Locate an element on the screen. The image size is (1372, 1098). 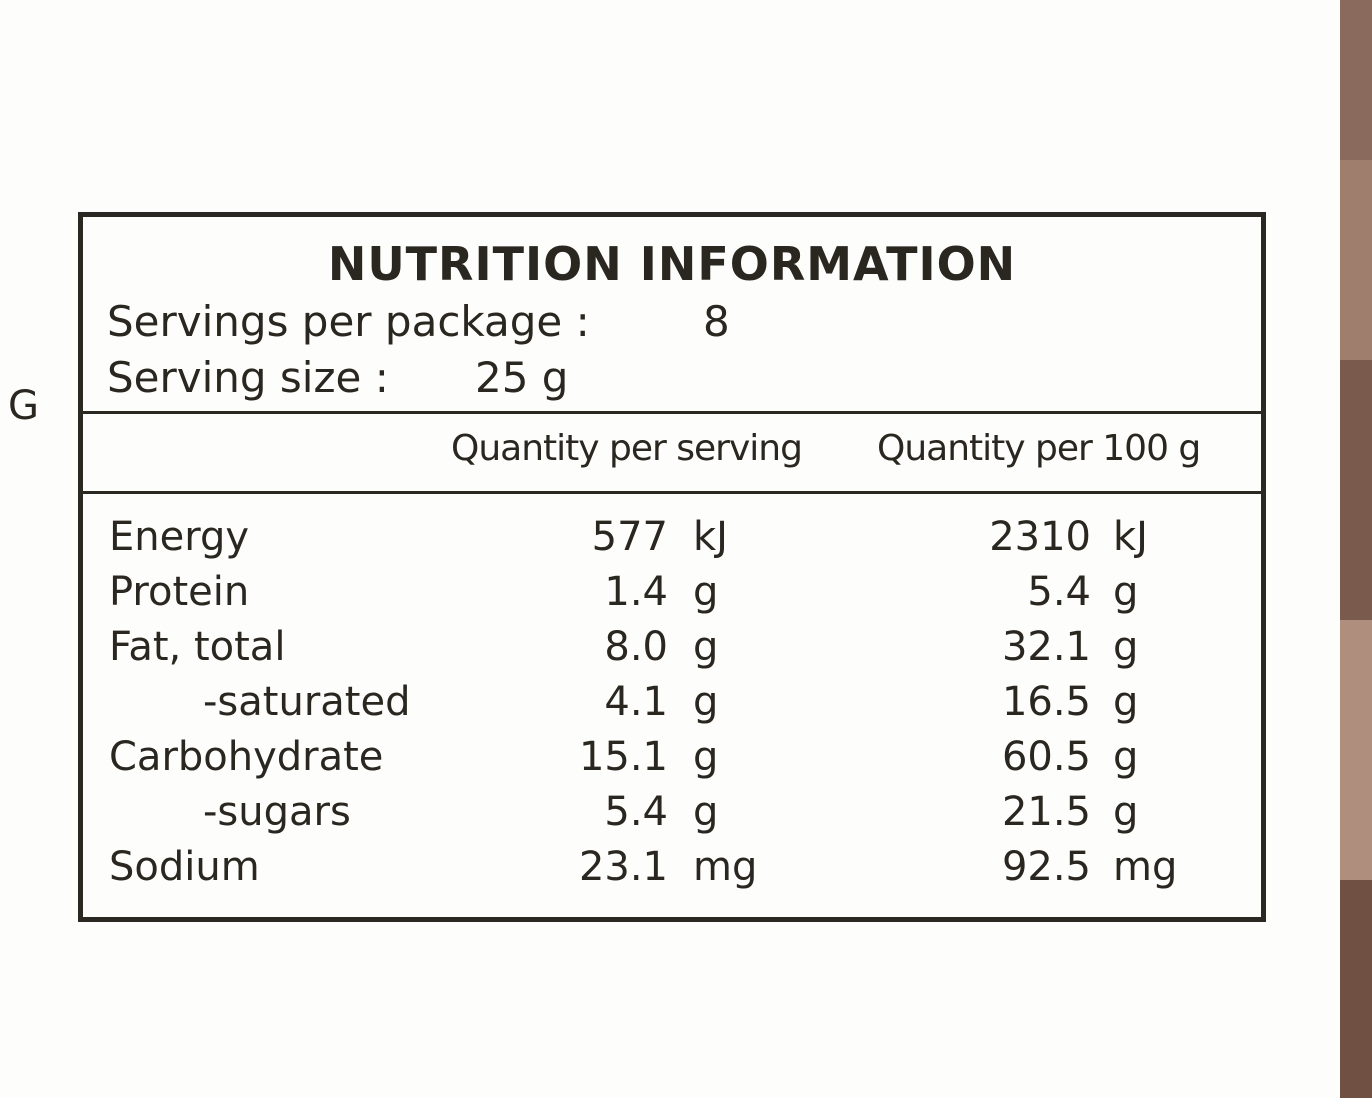
column-header: Quantity per 100 g is located at coordinates (1039, 448).